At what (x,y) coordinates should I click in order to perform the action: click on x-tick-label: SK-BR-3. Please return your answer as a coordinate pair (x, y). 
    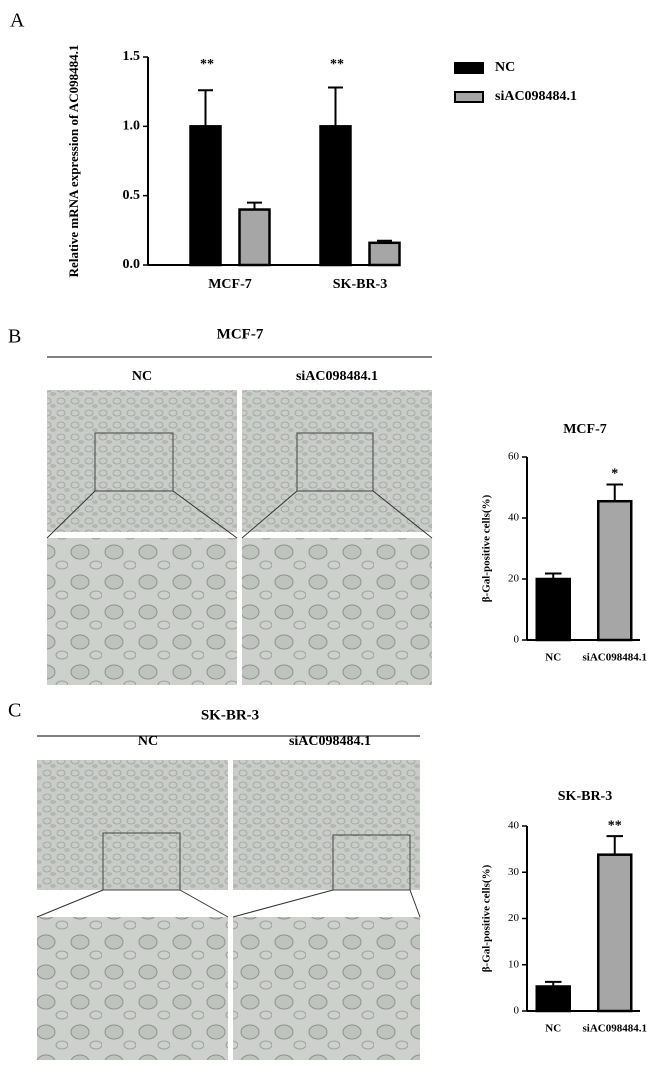
    Looking at the image, I should click on (360, 284).